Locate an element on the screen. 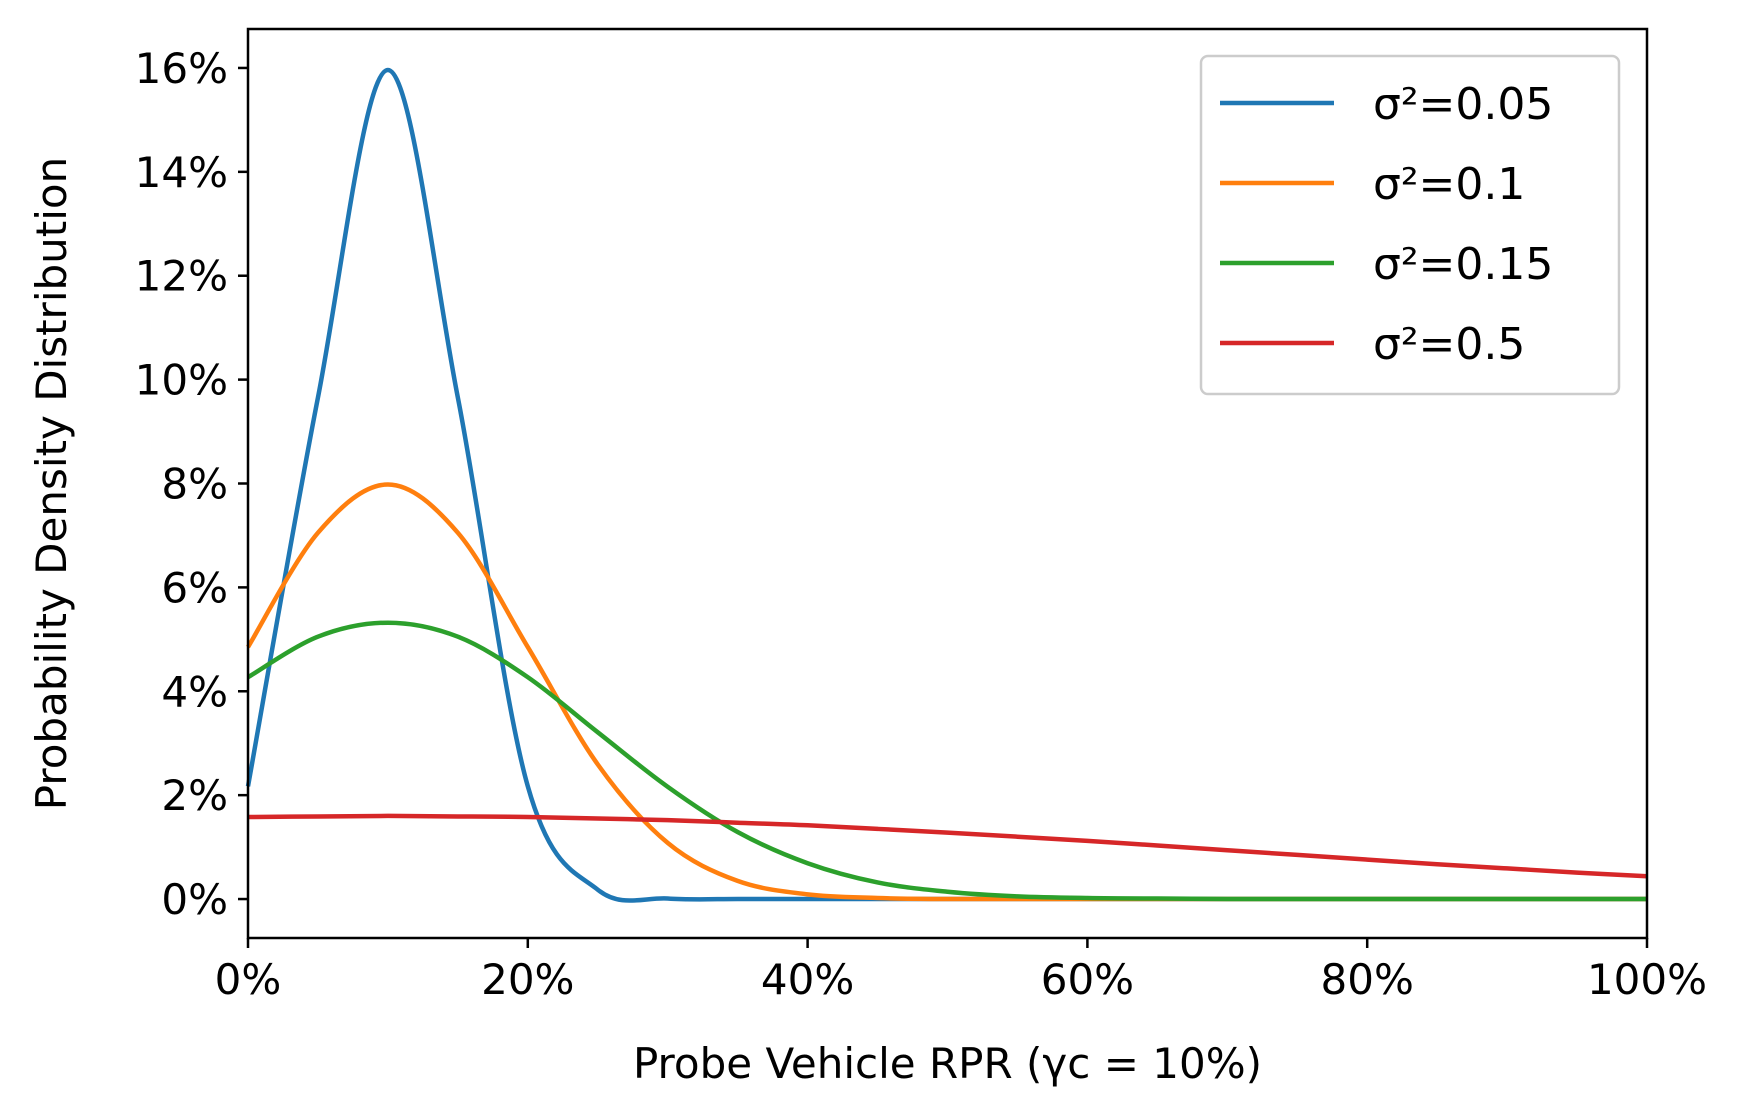 This screenshot has height=1119, width=1750. y-tick-label: 8% is located at coordinates (194, 484).